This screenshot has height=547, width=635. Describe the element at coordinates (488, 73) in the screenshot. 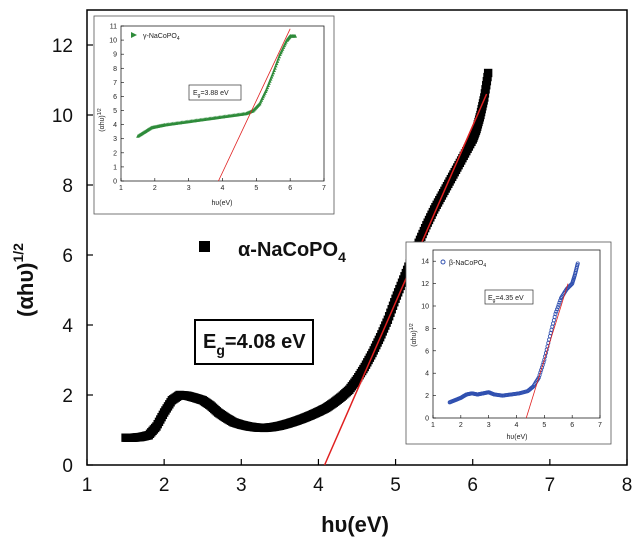

I see `main-data-point` at that location.